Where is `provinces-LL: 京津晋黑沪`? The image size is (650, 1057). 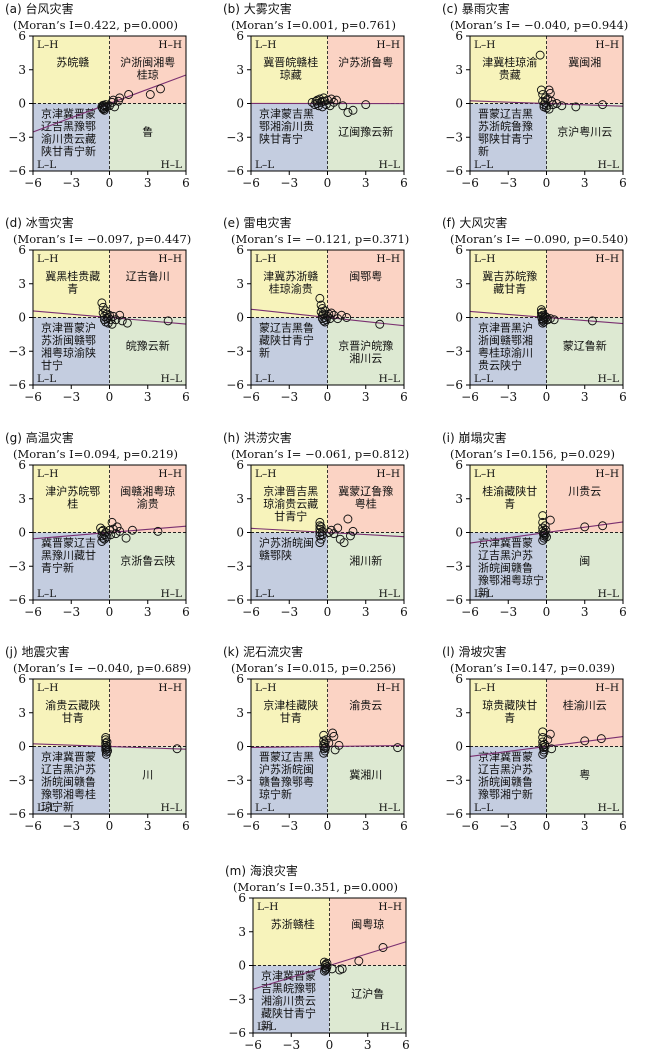
provinces-LL: 京津晋黑沪 is located at coordinates (505, 328).